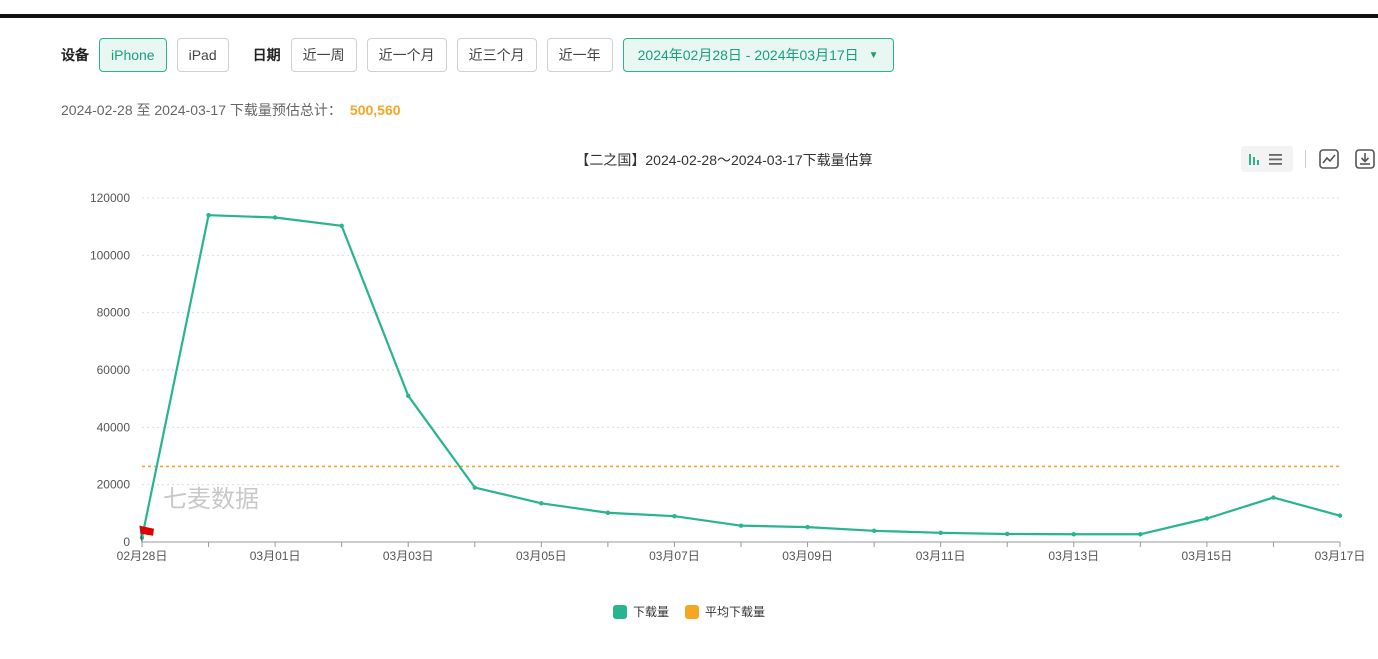  I want to click on x-tick-label: 03月11日, so click(941, 556).